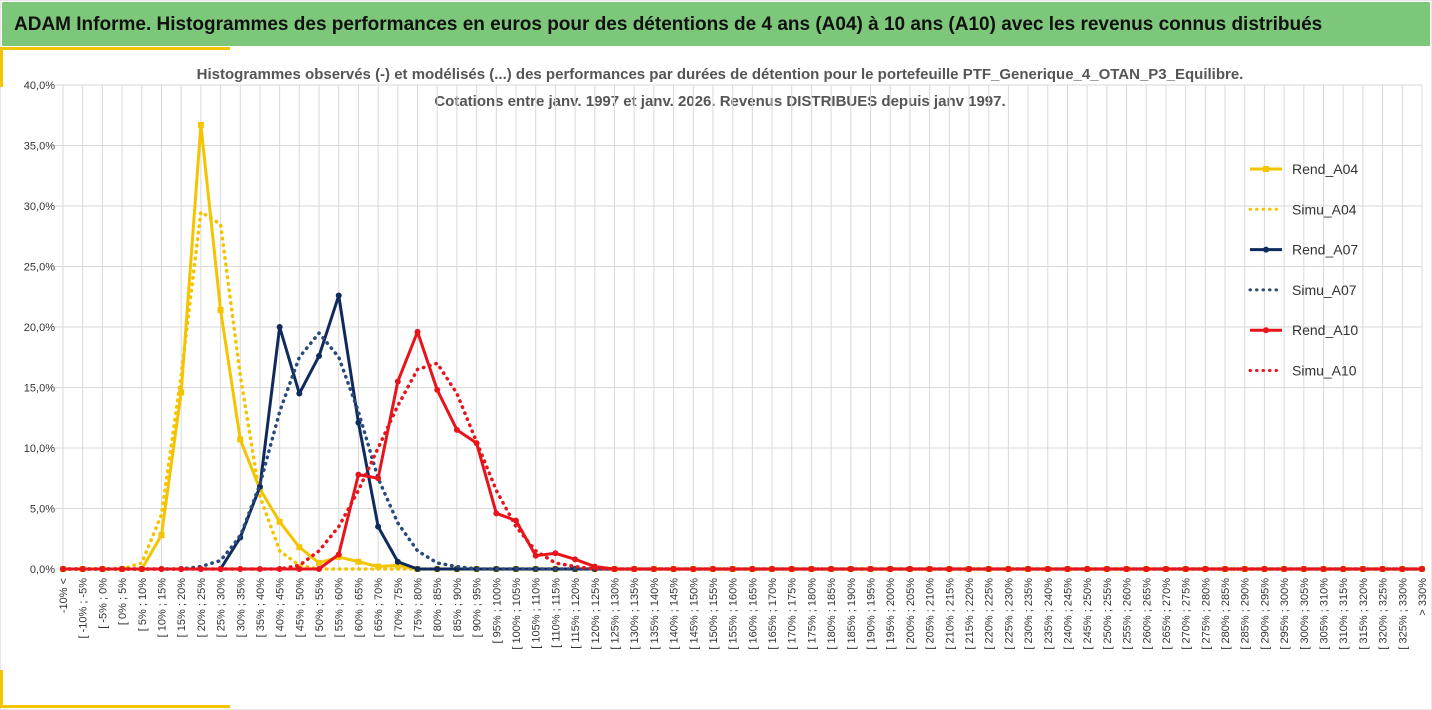  Describe the element at coordinates (1187, 614) in the screenshot. I see `x-tick-label: [ 270% ; 275%` at that location.